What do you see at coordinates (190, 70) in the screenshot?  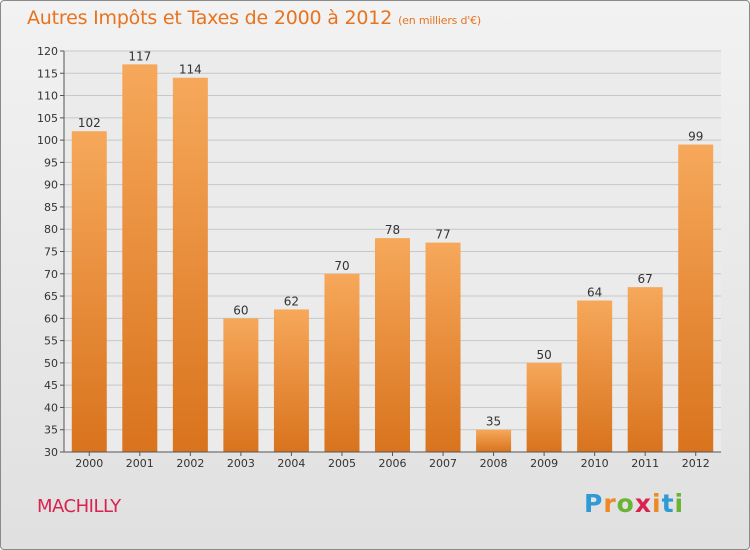 I see `bar-value-label: 114` at bounding box center [190, 70].